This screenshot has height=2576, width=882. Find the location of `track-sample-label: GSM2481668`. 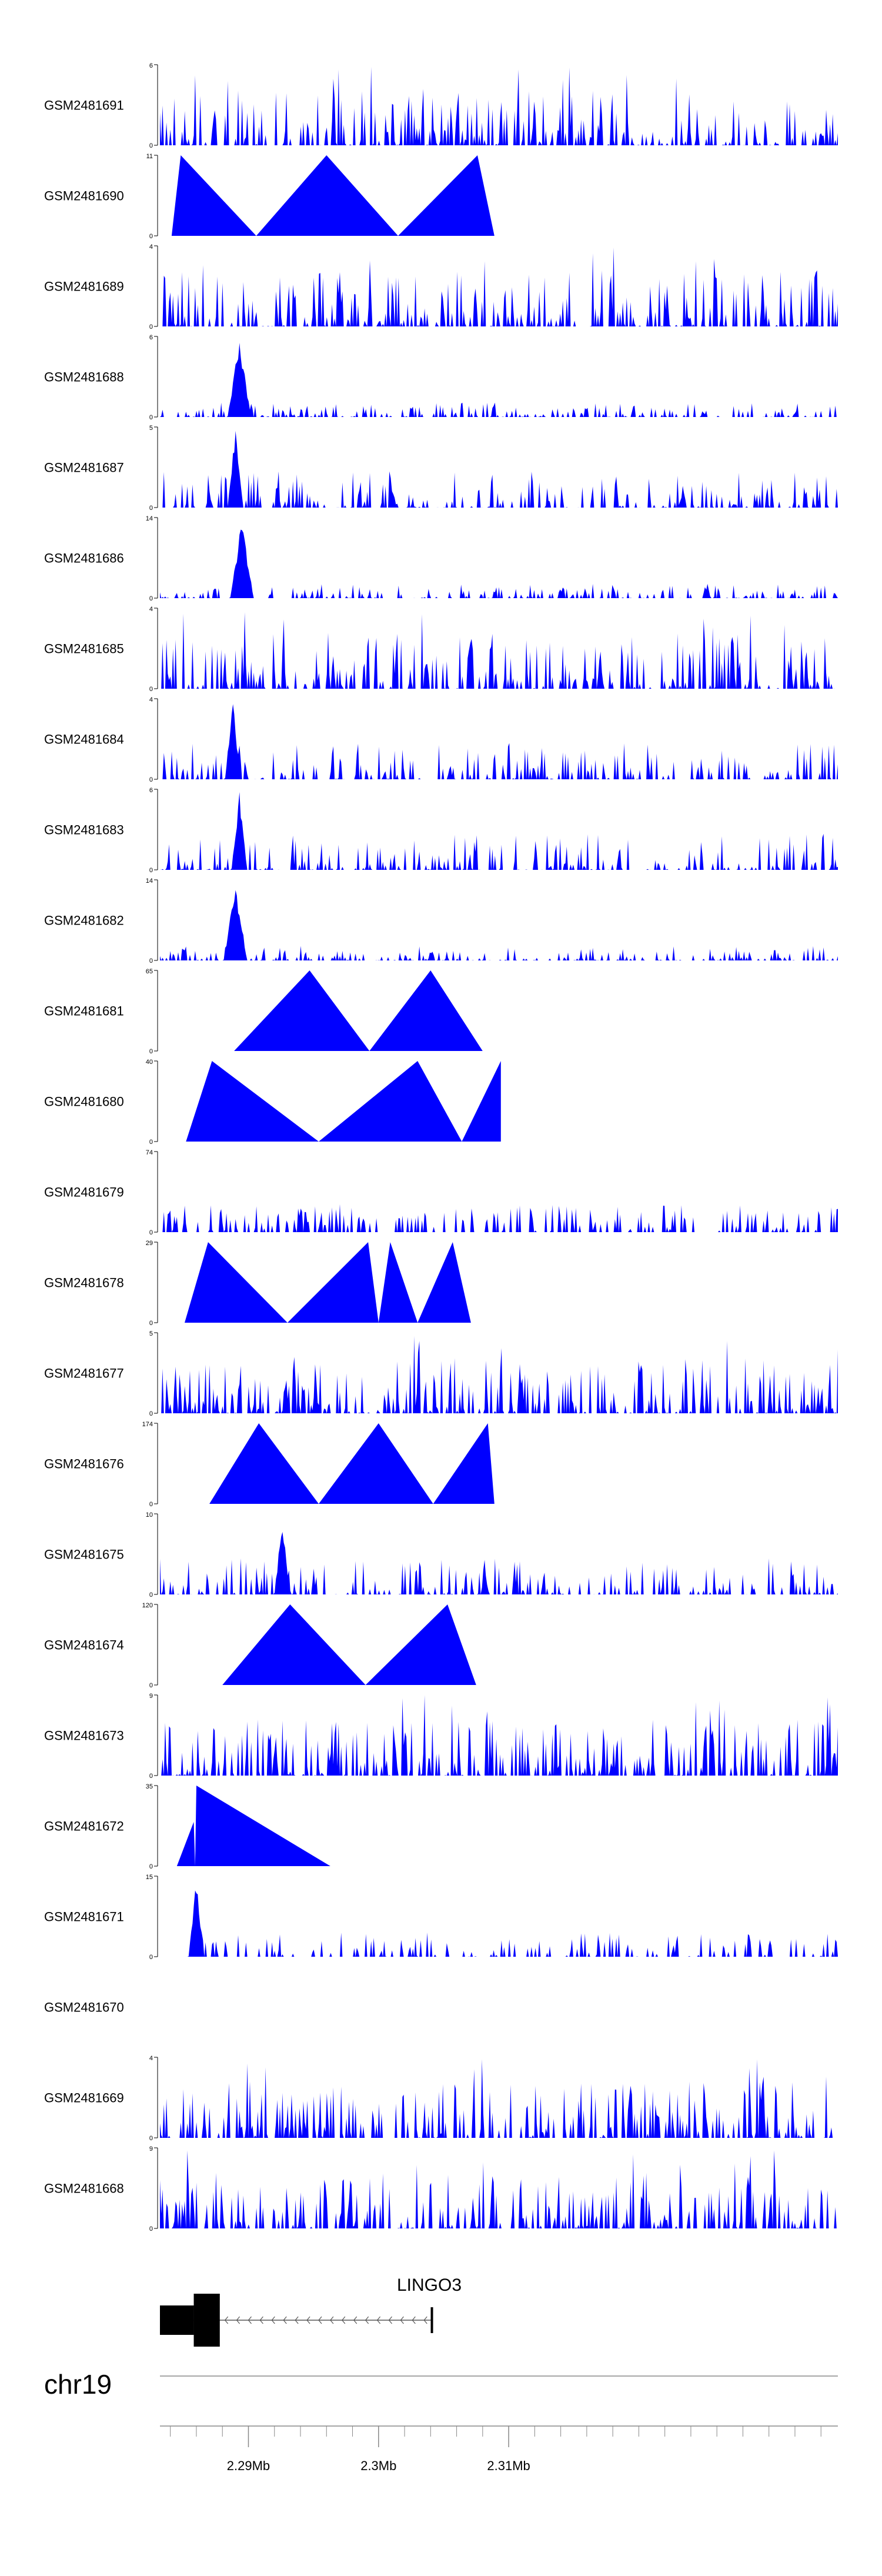

track-sample-label: GSM2481668 is located at coordinates (84, 2188).